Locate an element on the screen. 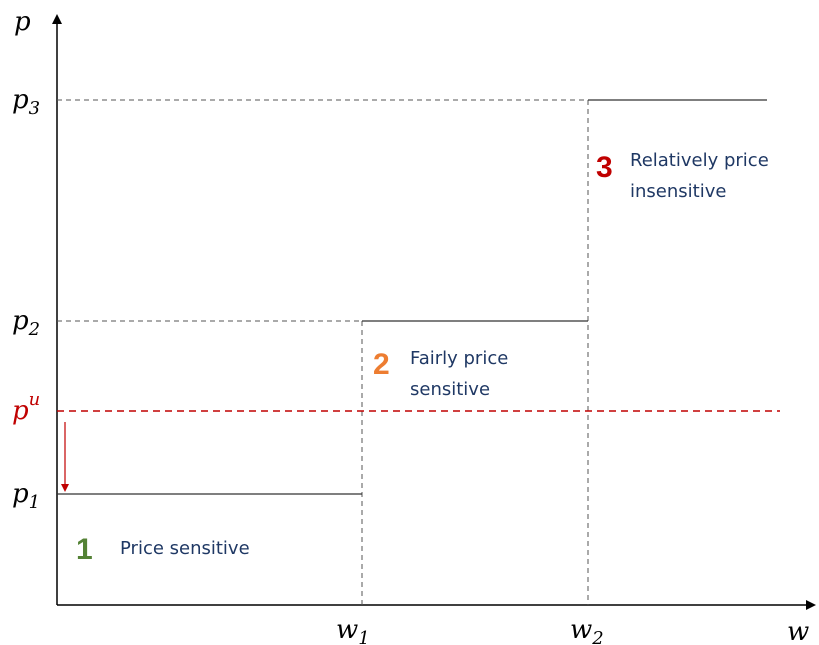 The width and height of the screenshot is (819, 645). region-number: 2 is located at coordinates (381, 364).